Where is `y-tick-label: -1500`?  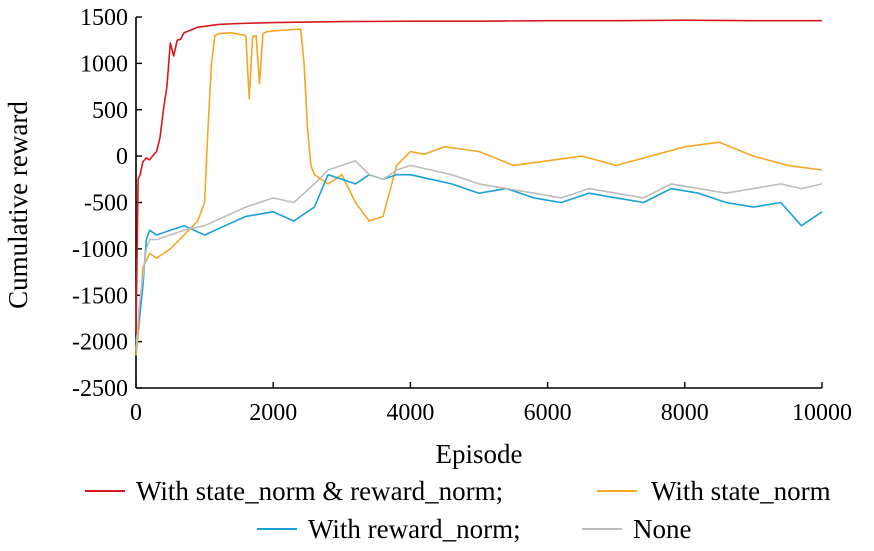 y-tick-label: -1500 is located at coordinates (100, 296).